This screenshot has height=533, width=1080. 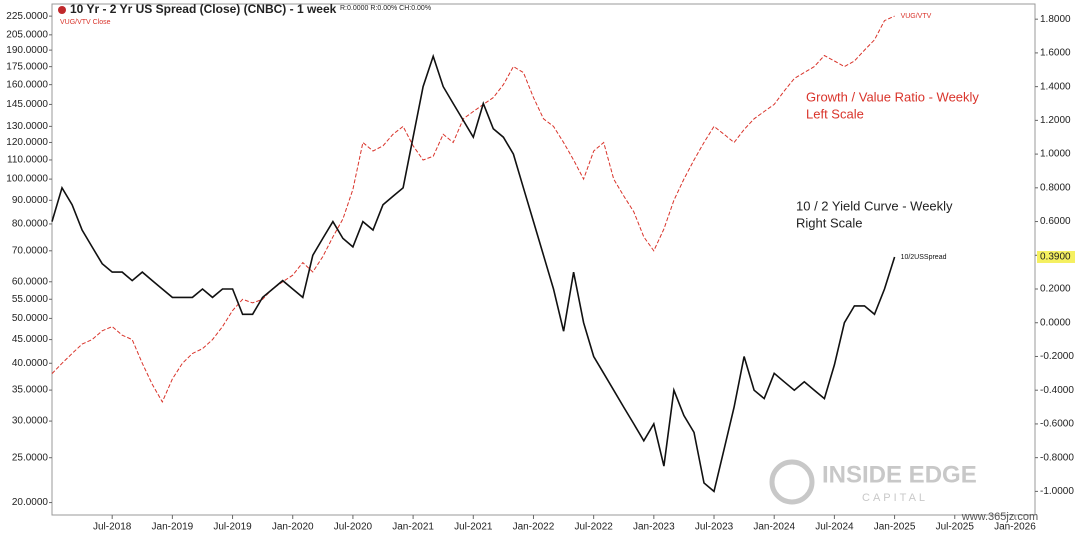 I want to click on annotation: Right Scale, so click(x=829, y=222).